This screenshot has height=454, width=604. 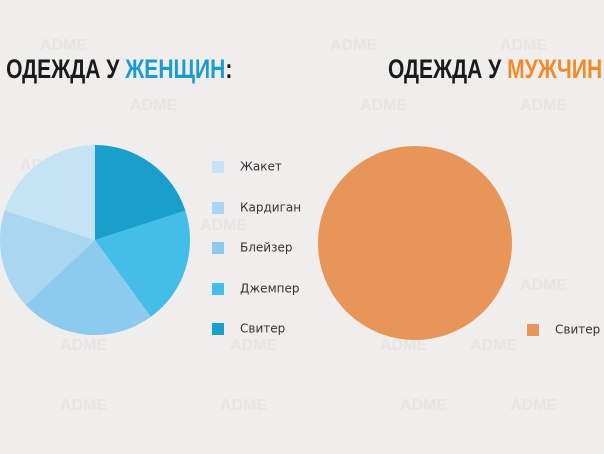 I want to click on legend-label: Джемпер, so click(x=269, y=289).